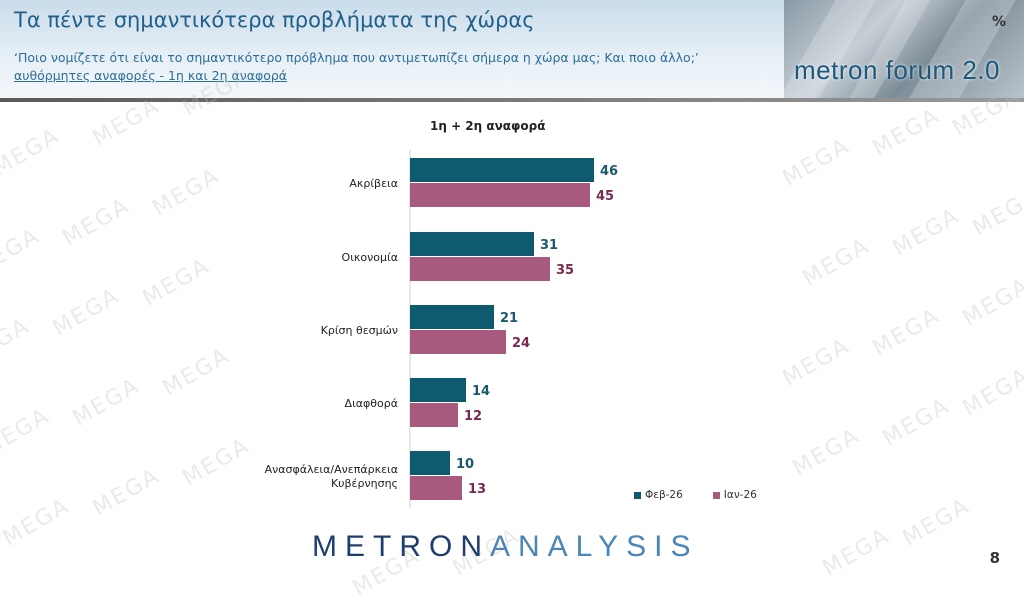  What do you see at coordinates (509, 318) in the screenshot?
I see `data-label-krisi-thesmon-feb: 21` at bounding box center [509, 318].